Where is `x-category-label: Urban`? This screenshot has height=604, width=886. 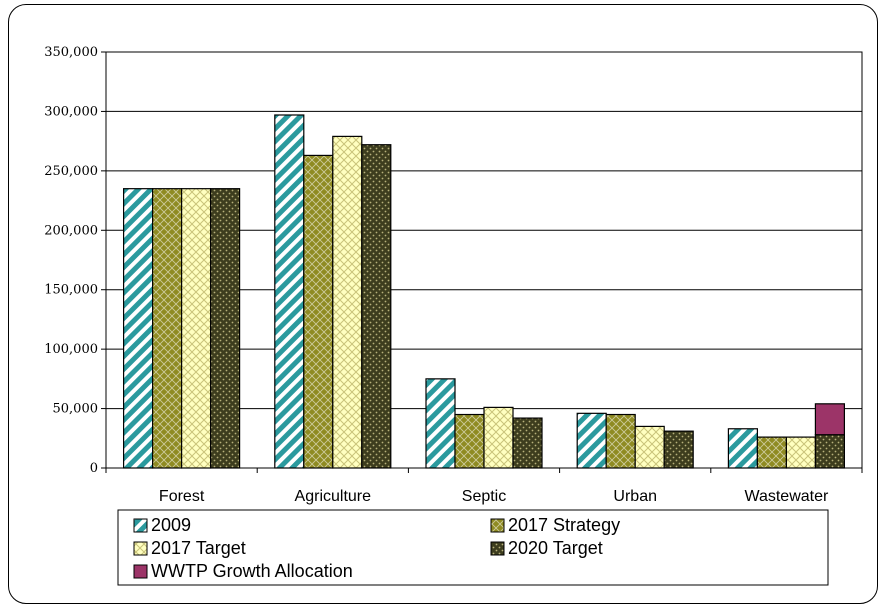
x-category-label: Urban is located at coordinates (635, 496).